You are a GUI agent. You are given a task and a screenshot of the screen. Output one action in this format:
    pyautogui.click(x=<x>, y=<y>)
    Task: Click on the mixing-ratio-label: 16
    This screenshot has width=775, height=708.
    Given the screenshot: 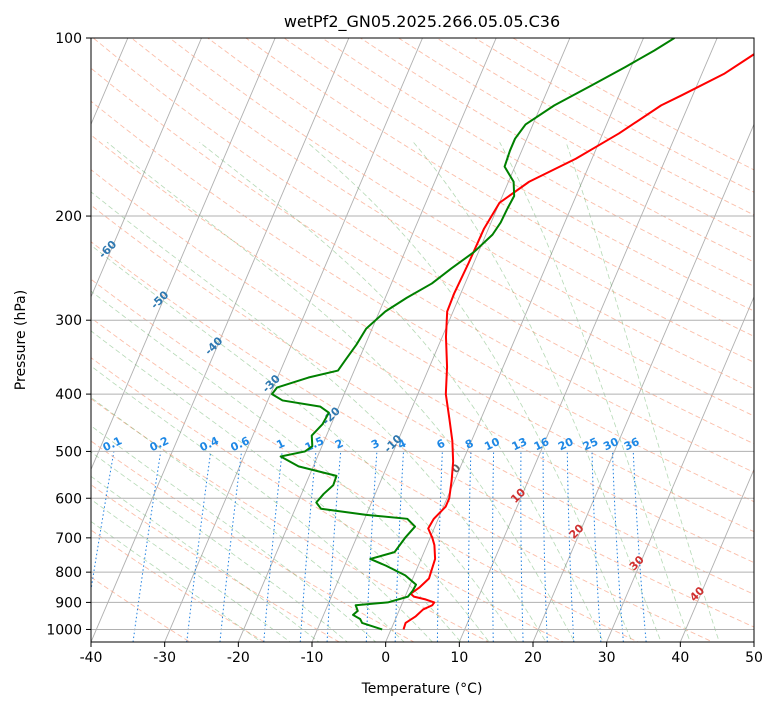 What is the action you would take?
    pyautogui.click(x=542, y=444)
    